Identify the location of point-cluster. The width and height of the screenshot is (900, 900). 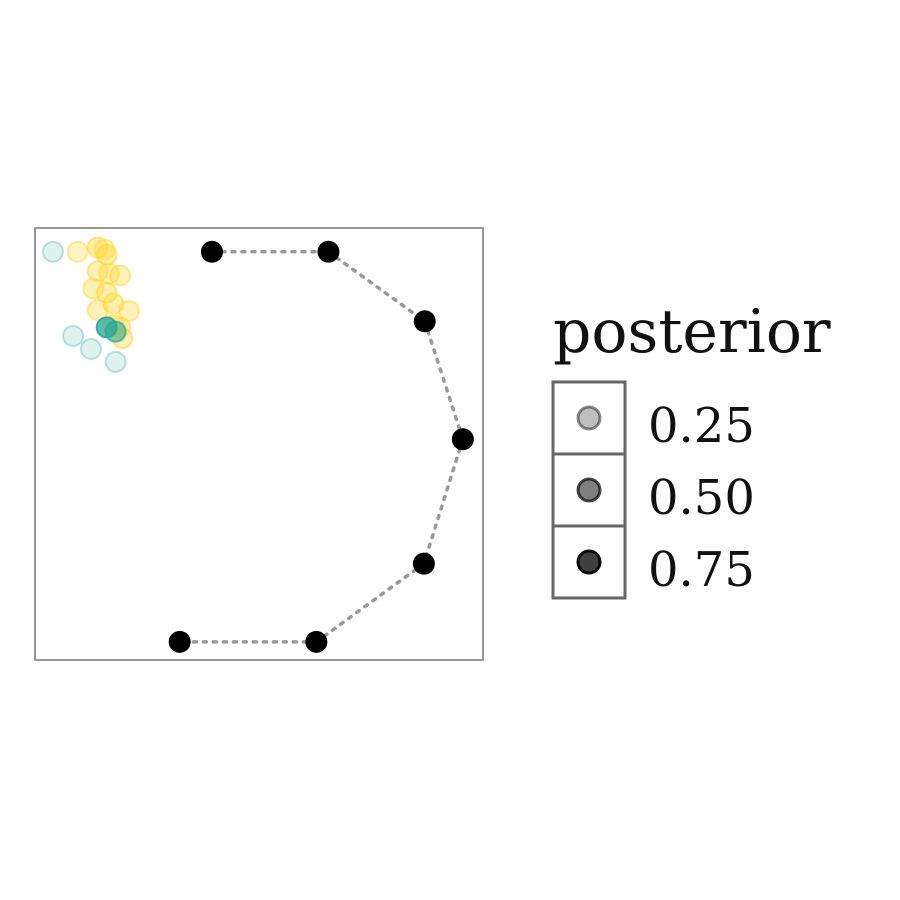
(91, 304).